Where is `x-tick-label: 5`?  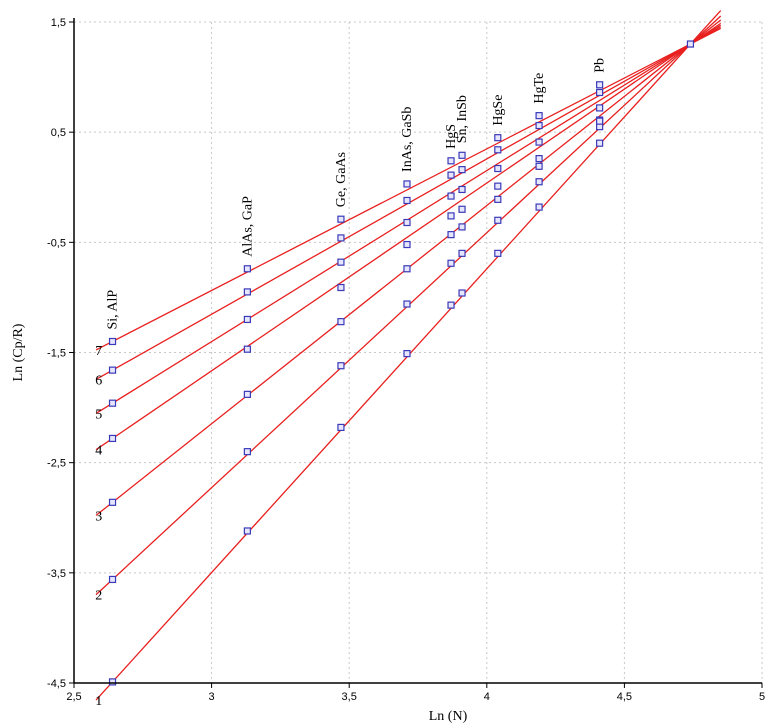 x-tick-label: 5 is located at coordinates (762, 697).